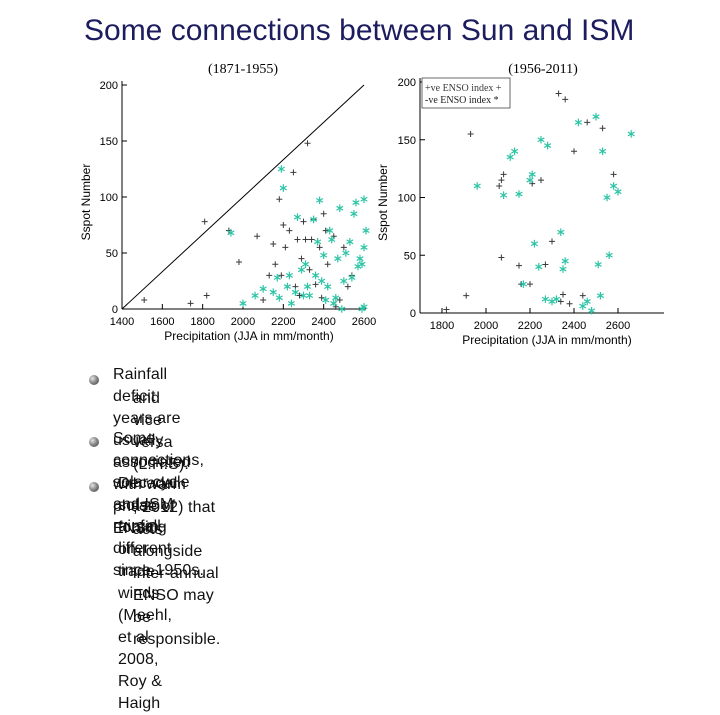 The width and height of the screenshot is (720, 715). I want to click on period-label: (1956-2011), so click(543, 69).